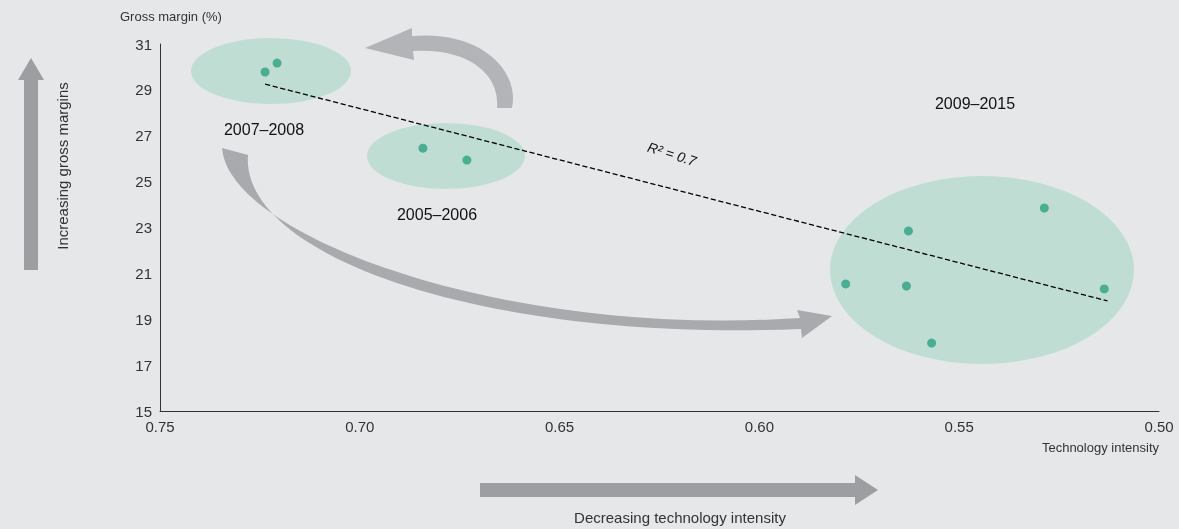 The width and height of the screenshot is (1179, 529). I want to click on text: Increasing gross margins, so click(62, 166).